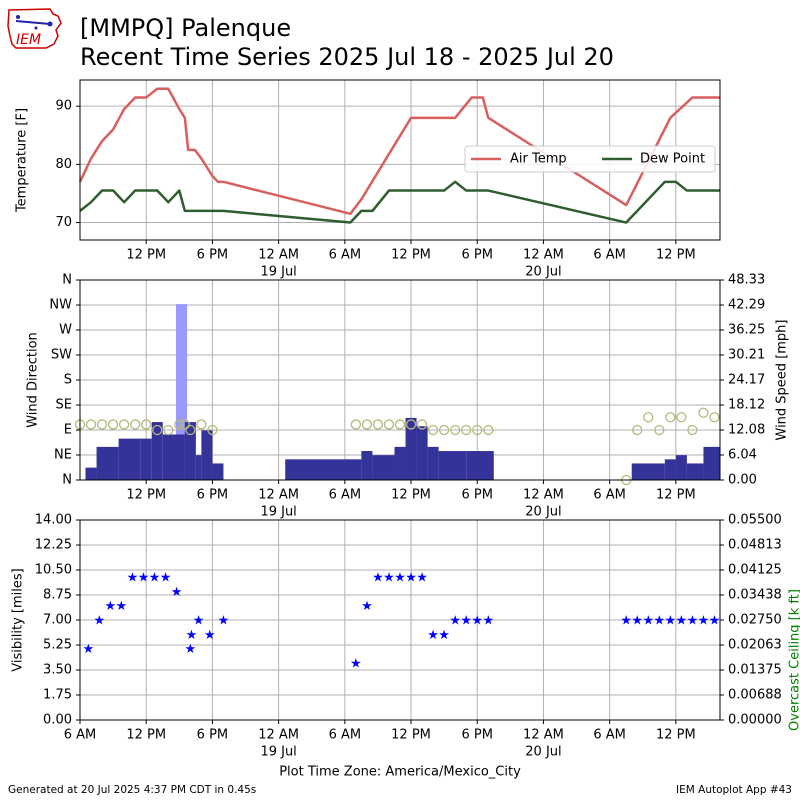 Image resolution: width=800 pixels, height=800 pixels. I want to click on ceiling-tick-label: 0.00688, so click(755, 695).